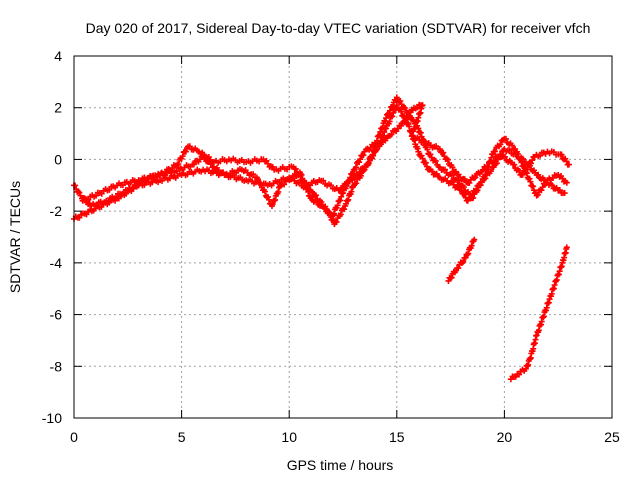 Image resolution: width=640 pixels, height=480 pixels. I want to click on y-tick-label: -4, so click(56, 263).